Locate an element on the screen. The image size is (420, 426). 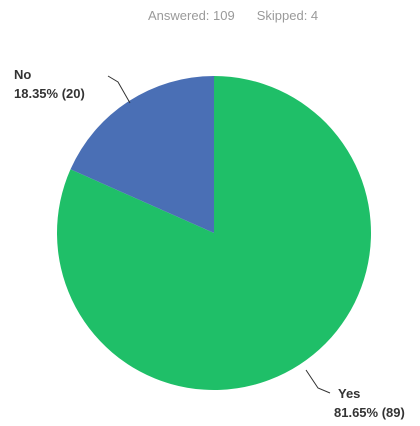
answered-count: Answered: 109 is located at coordinates (191, 15).